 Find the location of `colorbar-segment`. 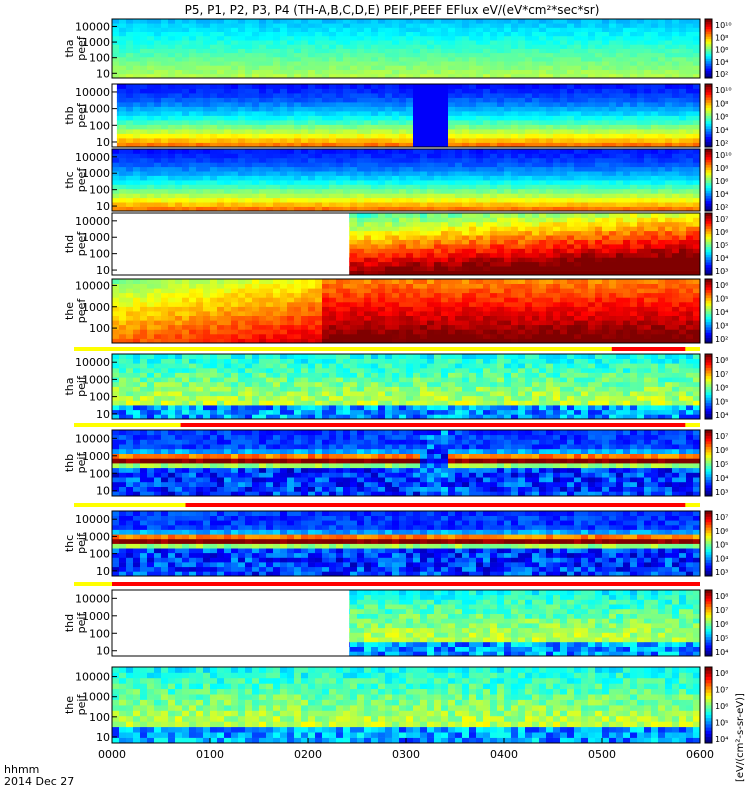

colorbar-segment is located at coordinates (708, 250).